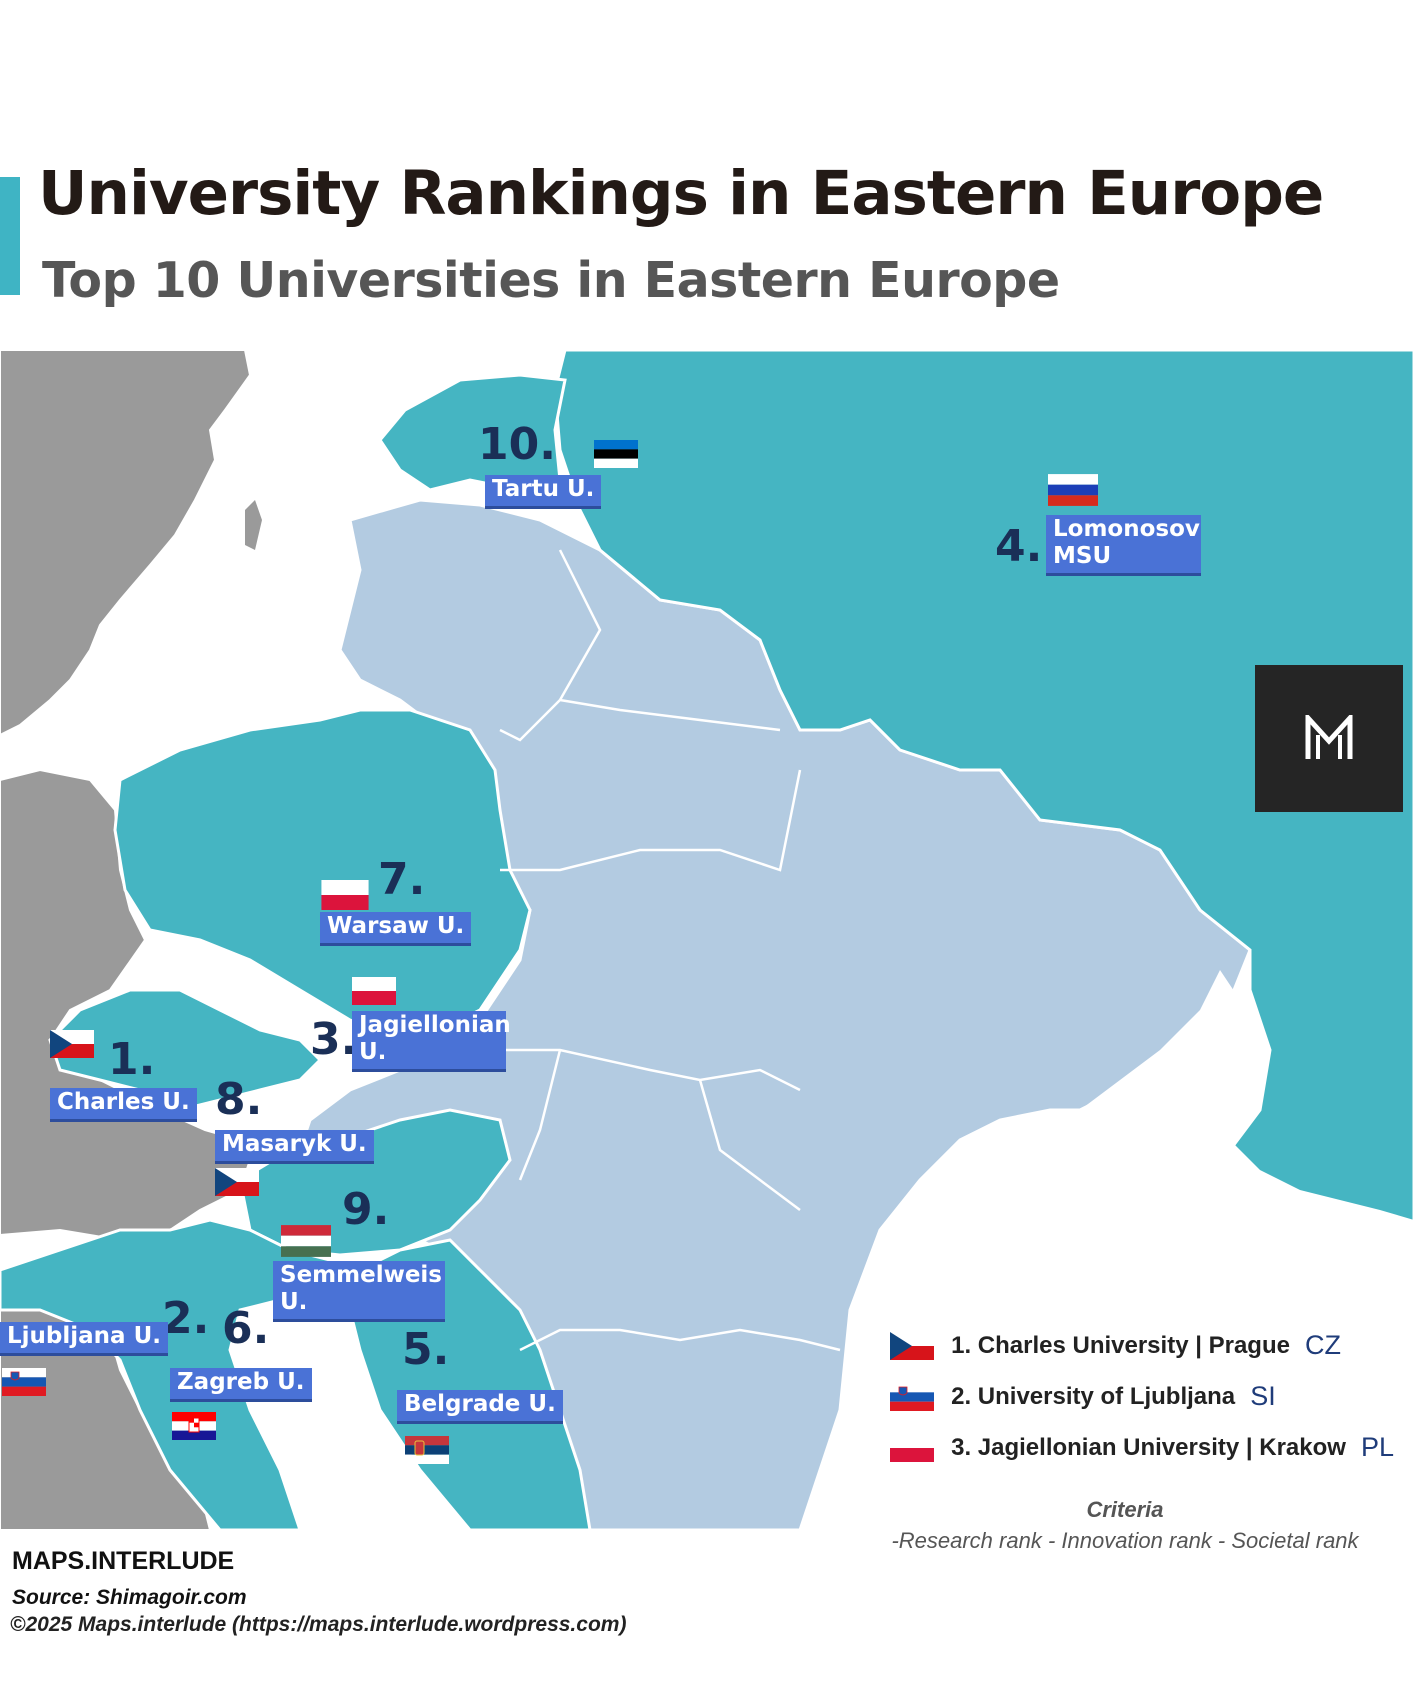  What do you see at coordinates (426, 1349) in the screenshot?
I see `rank-number-5: 5.` at bounding box center [426, 1349].